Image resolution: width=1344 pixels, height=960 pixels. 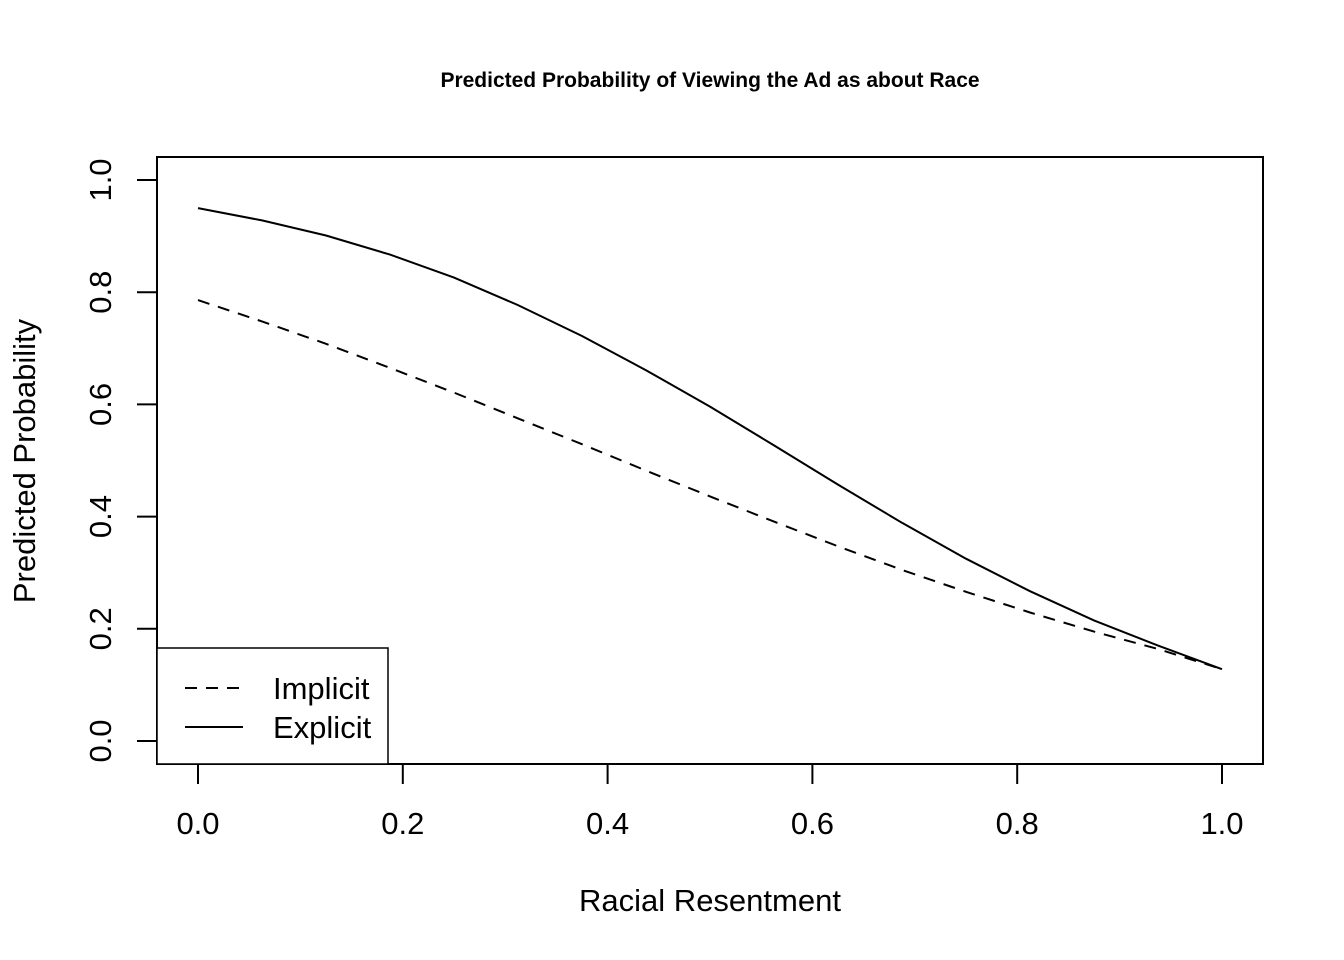 I want to click on y-tick-label: 0.4, so click(x=100, y=516).